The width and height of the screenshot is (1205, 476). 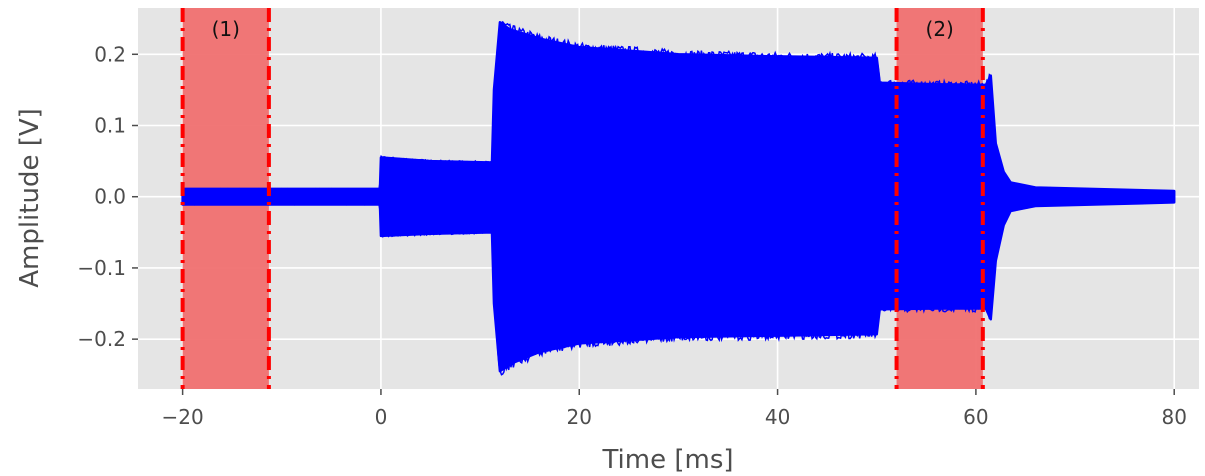 What do you see at coordinates (579, 417) in the screenshot?
I see `x-tick-label: 20` at bounding box center [579, 417].